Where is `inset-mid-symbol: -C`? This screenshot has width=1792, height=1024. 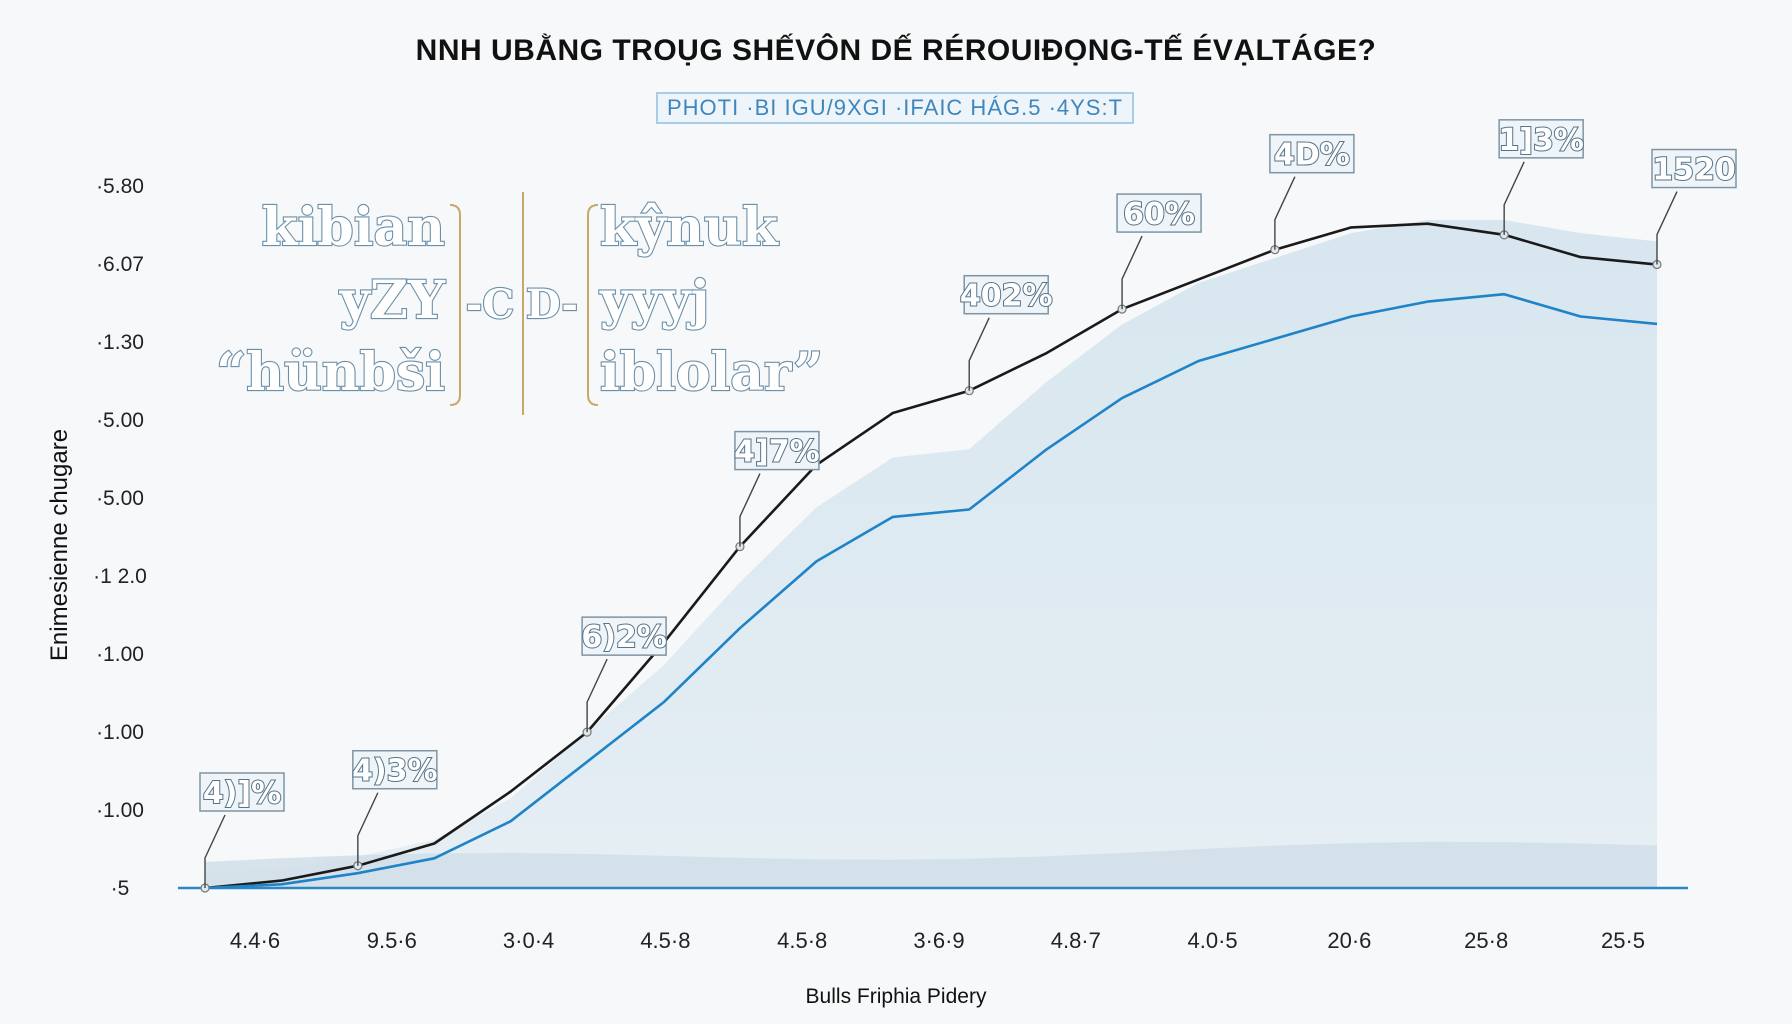 inset-mid-symbol: -C is located at coordinates (490, 304).